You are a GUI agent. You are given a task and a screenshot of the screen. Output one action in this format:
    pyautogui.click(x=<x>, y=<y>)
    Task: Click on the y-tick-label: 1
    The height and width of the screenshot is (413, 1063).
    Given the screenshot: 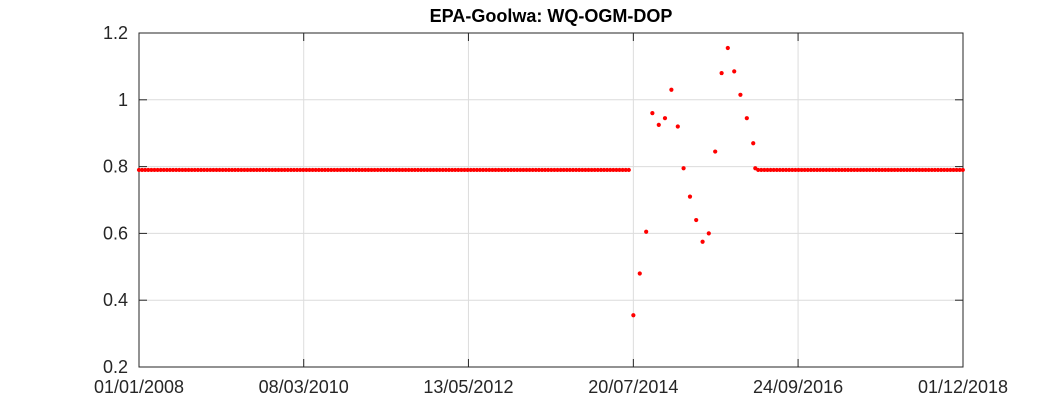 What is the action you would take?
    pyautogui.click(x=123, y=100)
    